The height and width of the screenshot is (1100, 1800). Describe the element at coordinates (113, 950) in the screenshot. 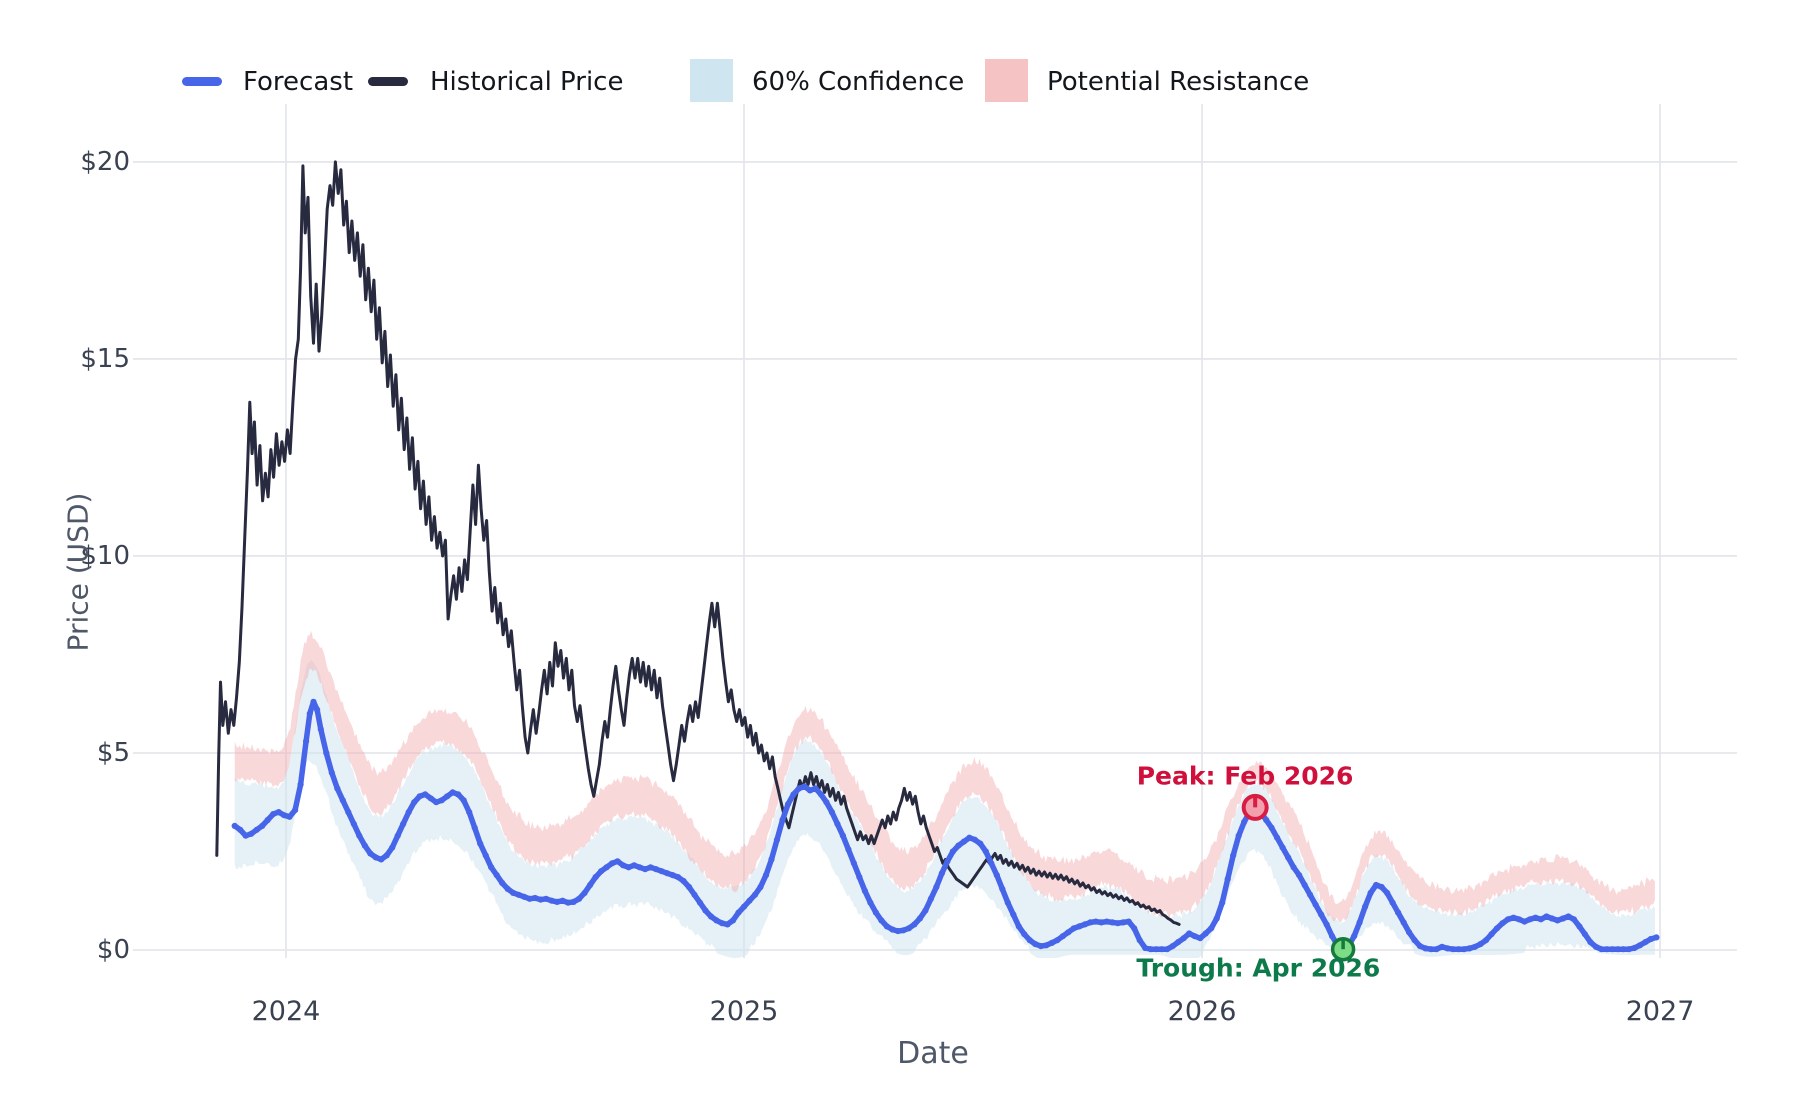

I see `y-tick-label: $0` at that location.